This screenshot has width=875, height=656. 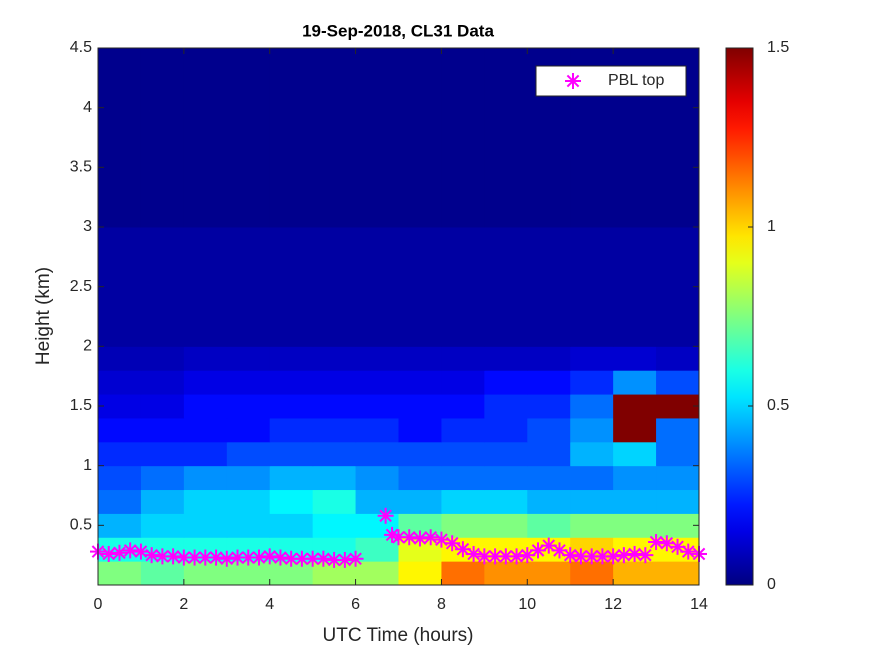 I want to click on colorbar-tick-label: 1, so click(x=771, y=226).